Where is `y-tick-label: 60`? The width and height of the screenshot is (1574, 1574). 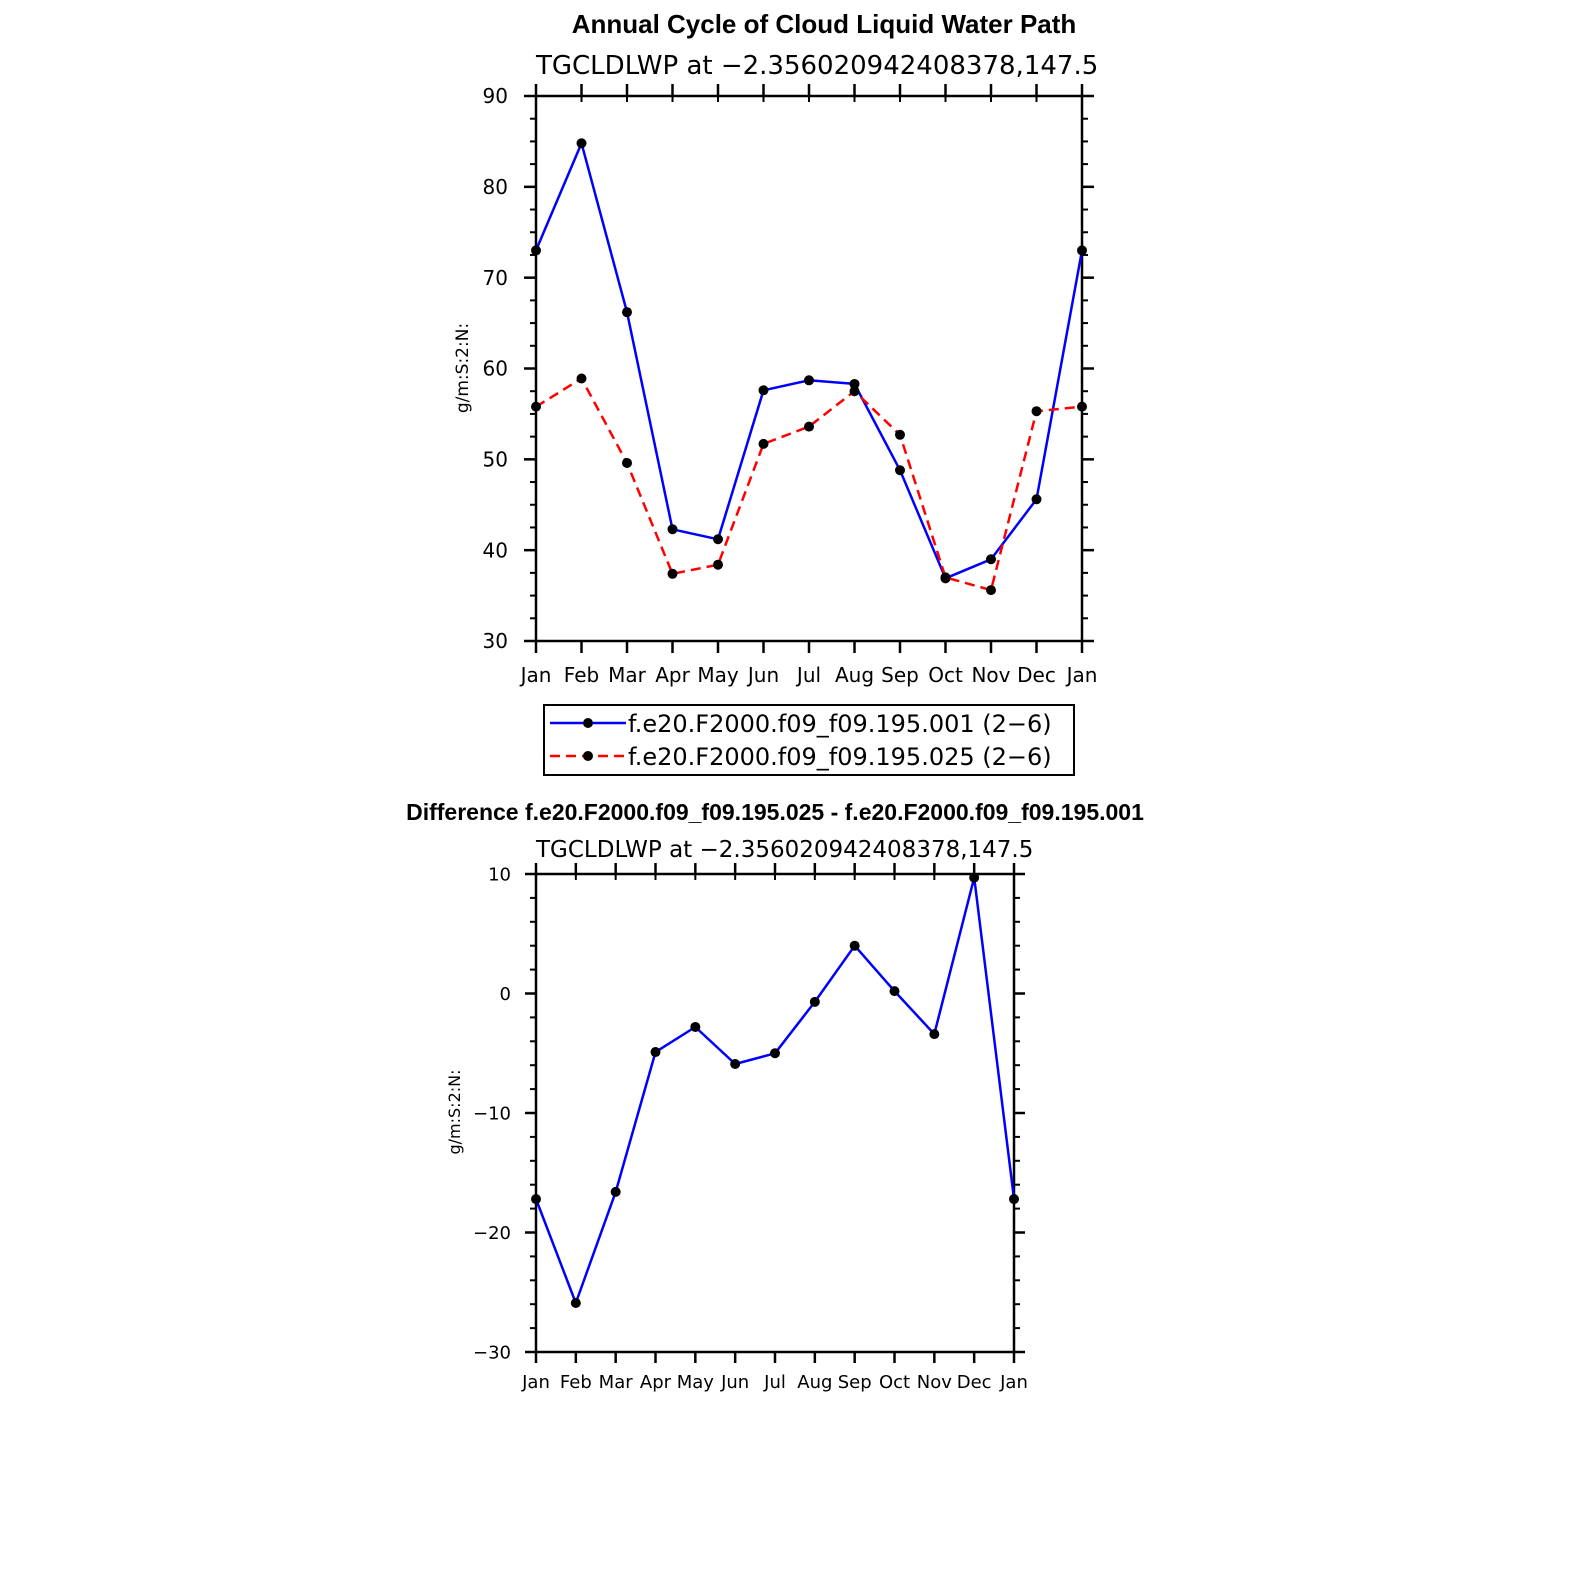
y-tick-label: 60 is located at coordinates (495, 369).